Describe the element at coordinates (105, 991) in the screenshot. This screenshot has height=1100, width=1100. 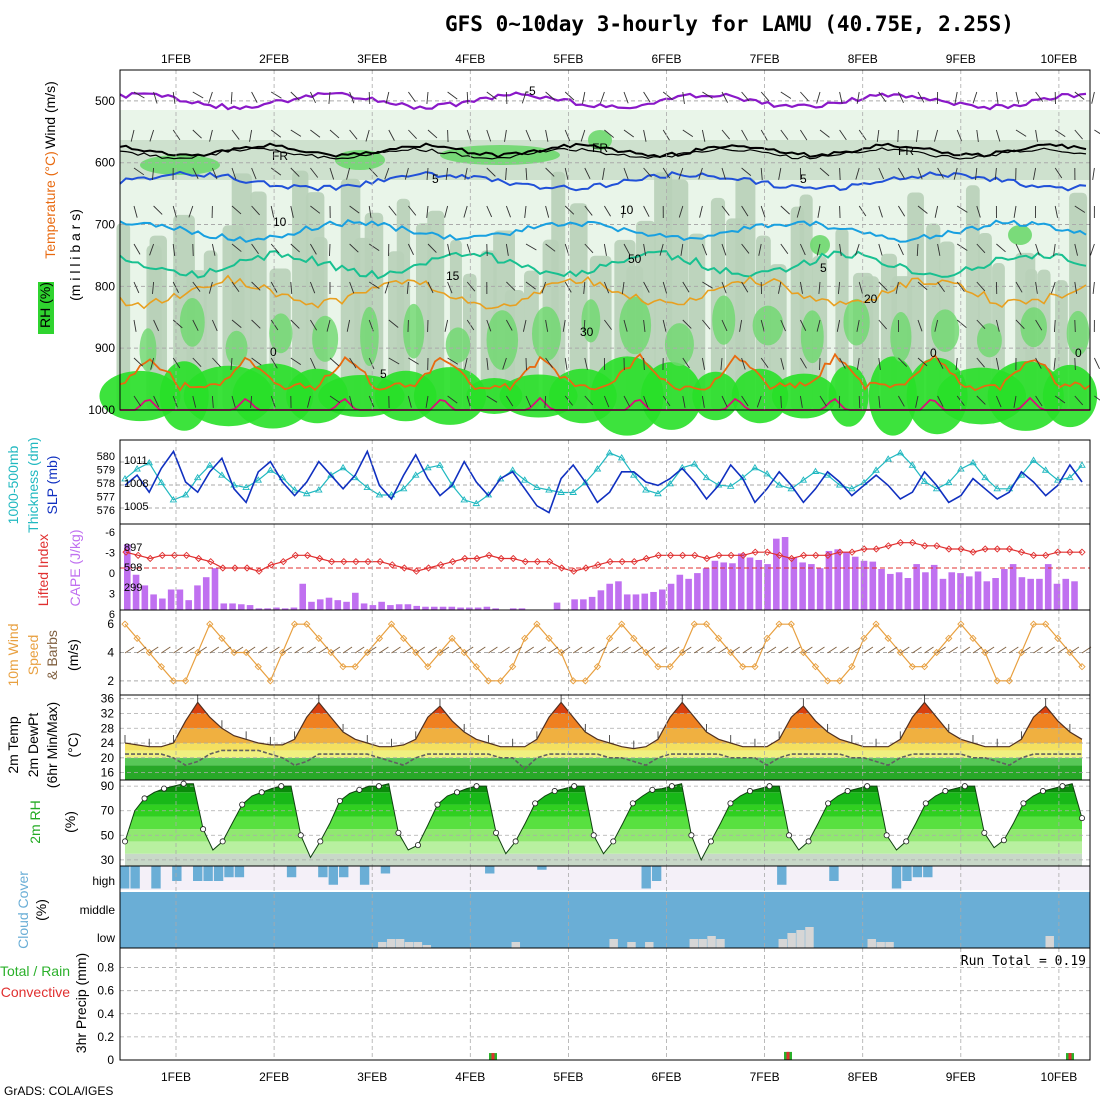
I see `precip-tick-label: 0.6` at that location.